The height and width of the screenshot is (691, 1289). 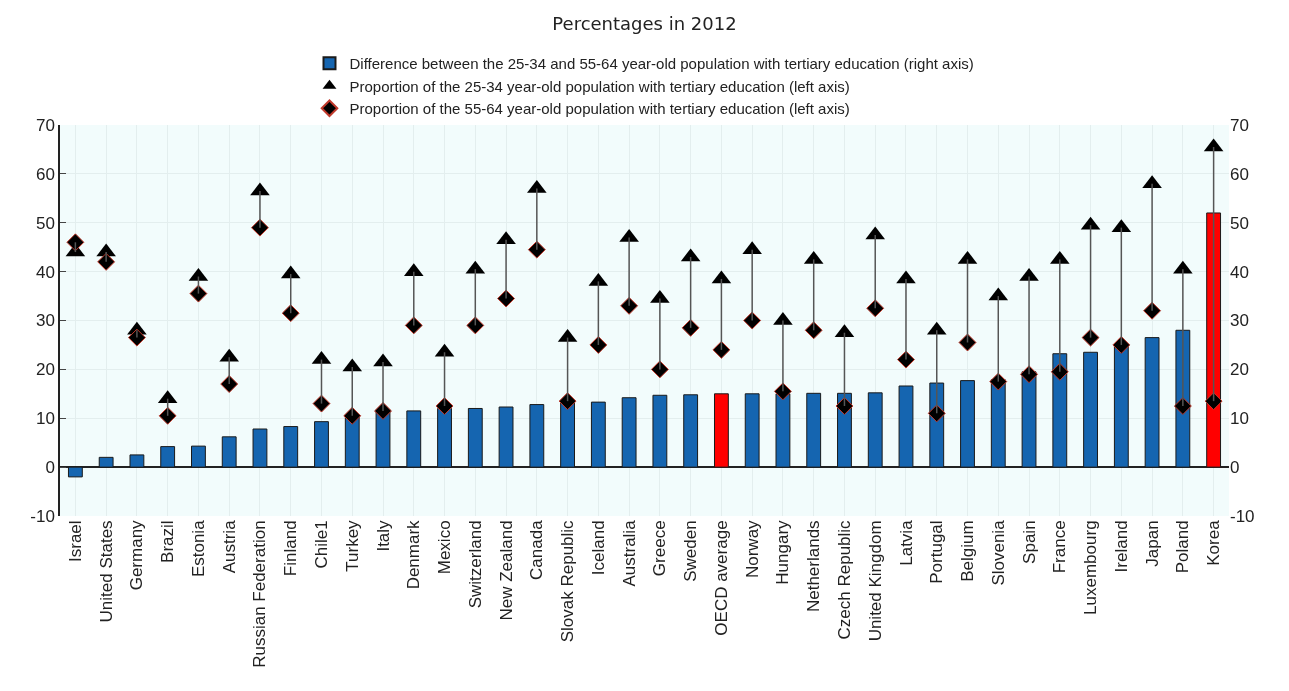 What do you see at coordinates (260, 594) in the screenshot?
I see `x-tick-label: Russian Federation` at bounding box center [260, 594].